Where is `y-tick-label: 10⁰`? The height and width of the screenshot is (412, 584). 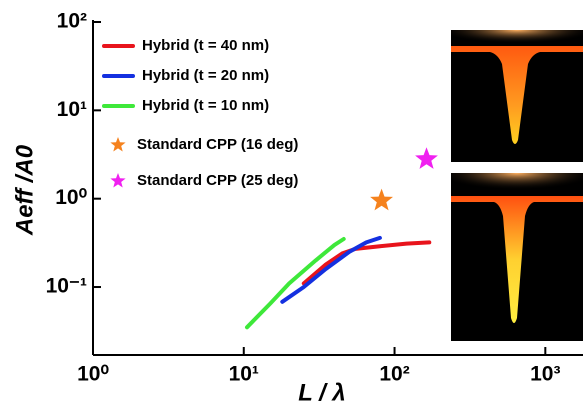 y-tick-label: 10⁰ is located at coordinates (71, 197).